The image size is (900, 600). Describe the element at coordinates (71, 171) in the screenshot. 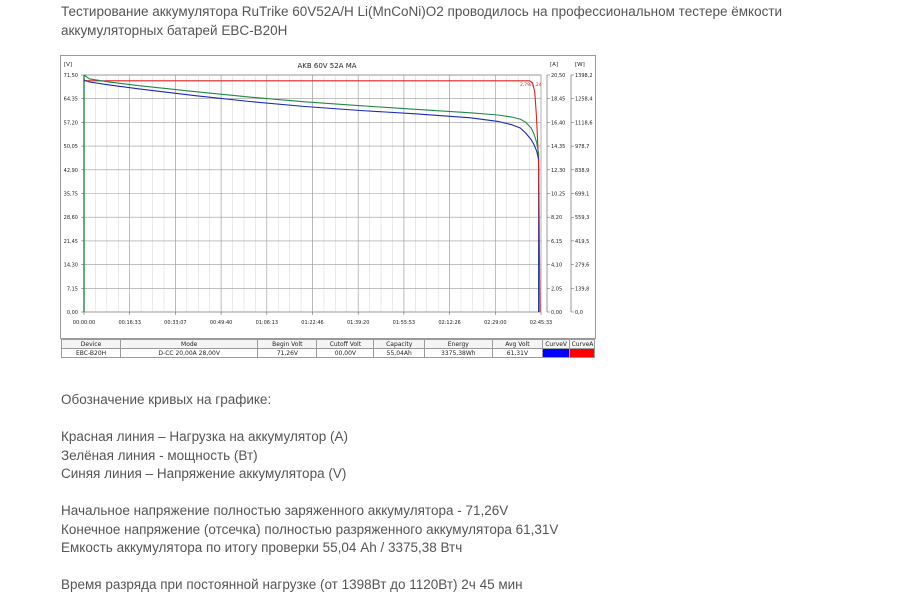

I see `y-left-tick-label: 42,90` at that location.